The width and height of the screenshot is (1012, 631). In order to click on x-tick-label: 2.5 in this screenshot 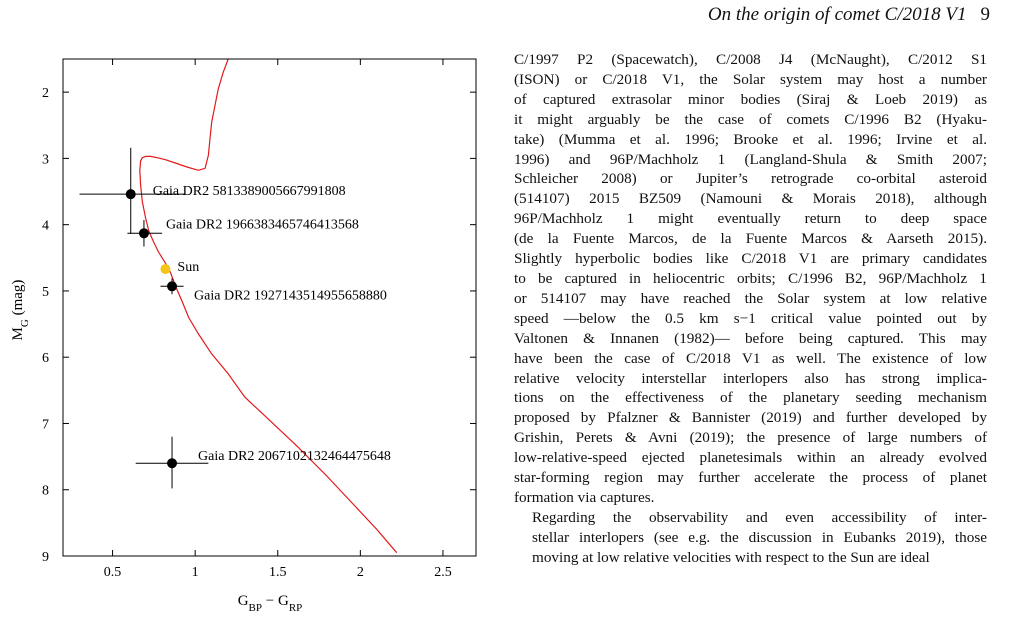, I will do `click(443, 572)`.